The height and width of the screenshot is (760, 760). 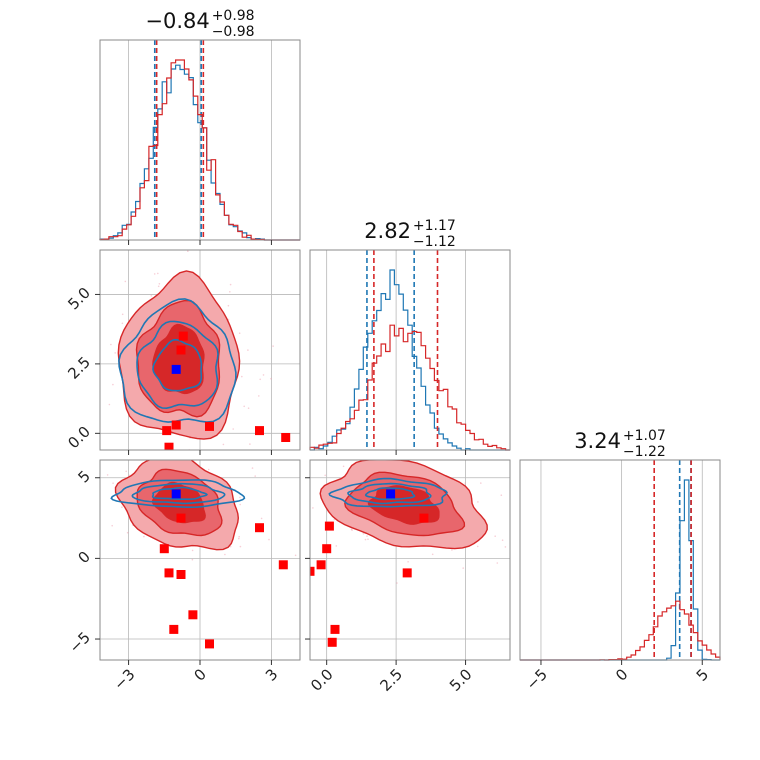 What do you see at coordinates (84, 476) in the screenshot?
I see `ytick-label-p3-2: 5` at bounding box center [84, 476].